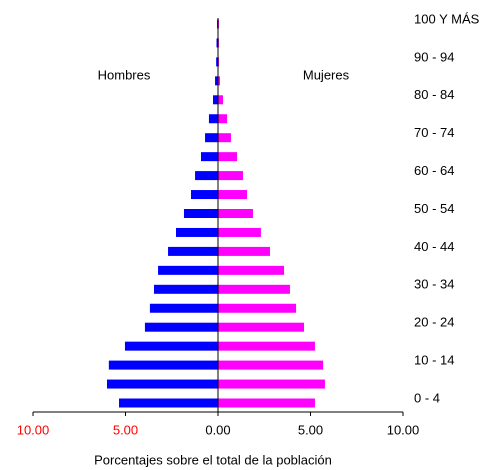 The width and height of the screenshot is (503, 470). Describe the element at coordinates (434, 246) in the screenshot. I see `category-label: 40 - 44` at that location.